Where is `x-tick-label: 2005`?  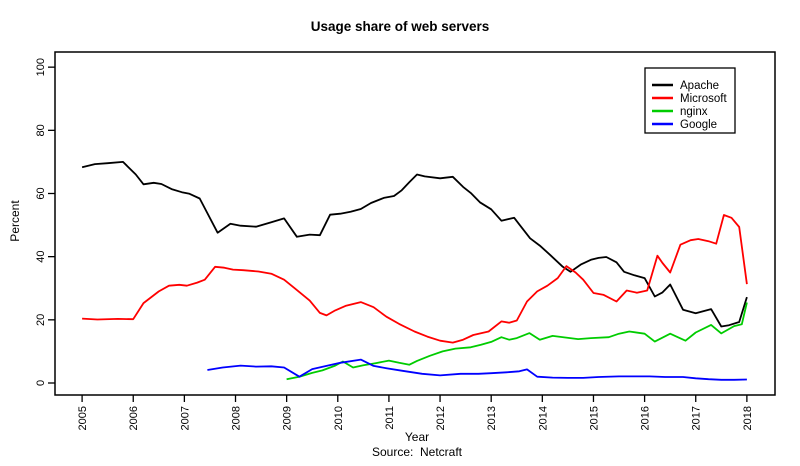
x-tick-label: 2005 is located at coordinates (83, 418).